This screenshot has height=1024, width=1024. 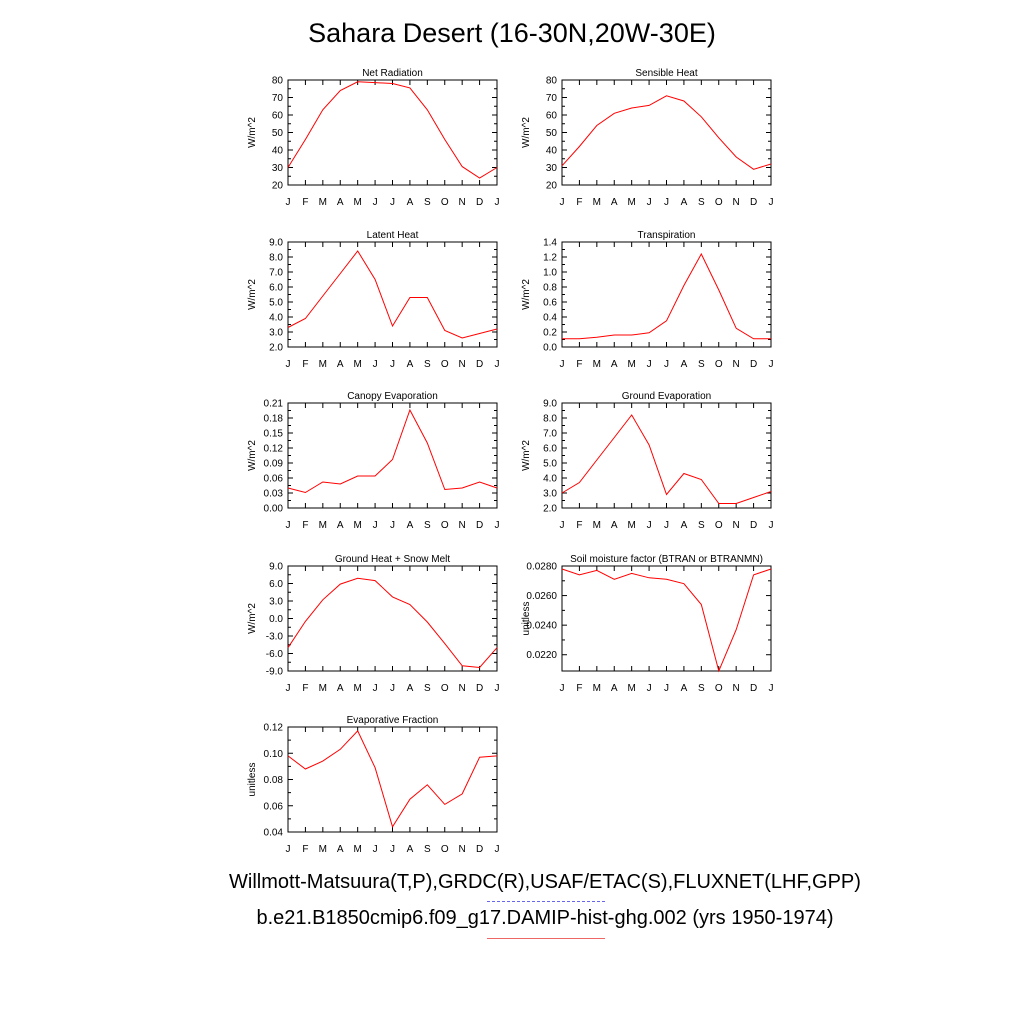 I want to click on y-tick-label: 0.21, so click(x=274, y=404).